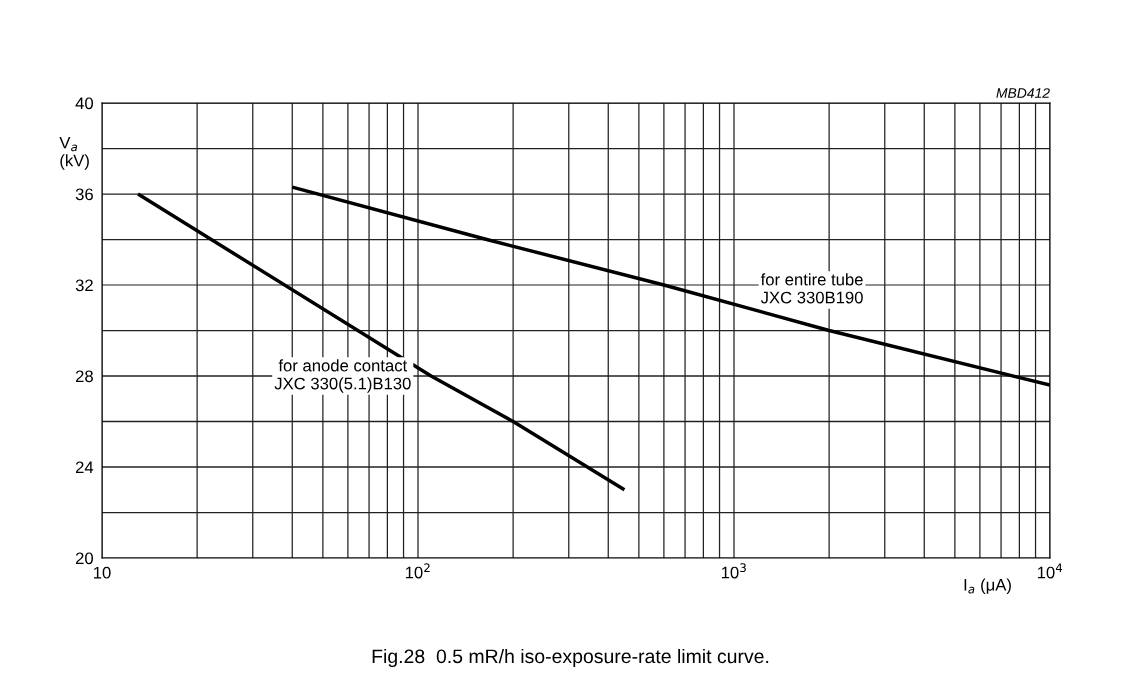  Describe the element at coordinates (811, 288) in the screenshot. I see `annotation: for entire tube JXC 330B190` at that location.